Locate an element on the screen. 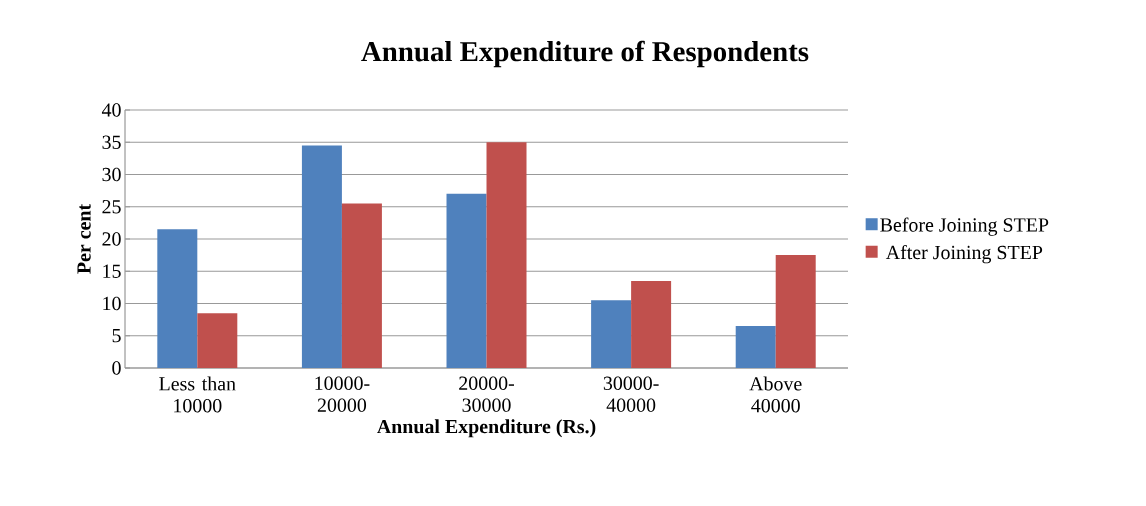  legend-label: Before Joining STEP is located at coordinates (964, 226).